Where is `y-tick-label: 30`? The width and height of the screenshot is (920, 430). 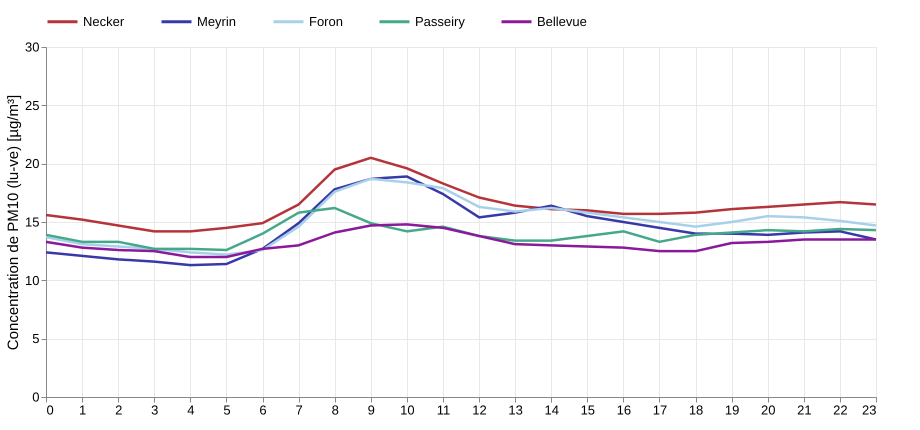 y-tick-label: 30 is located at coordinates (32, 47).